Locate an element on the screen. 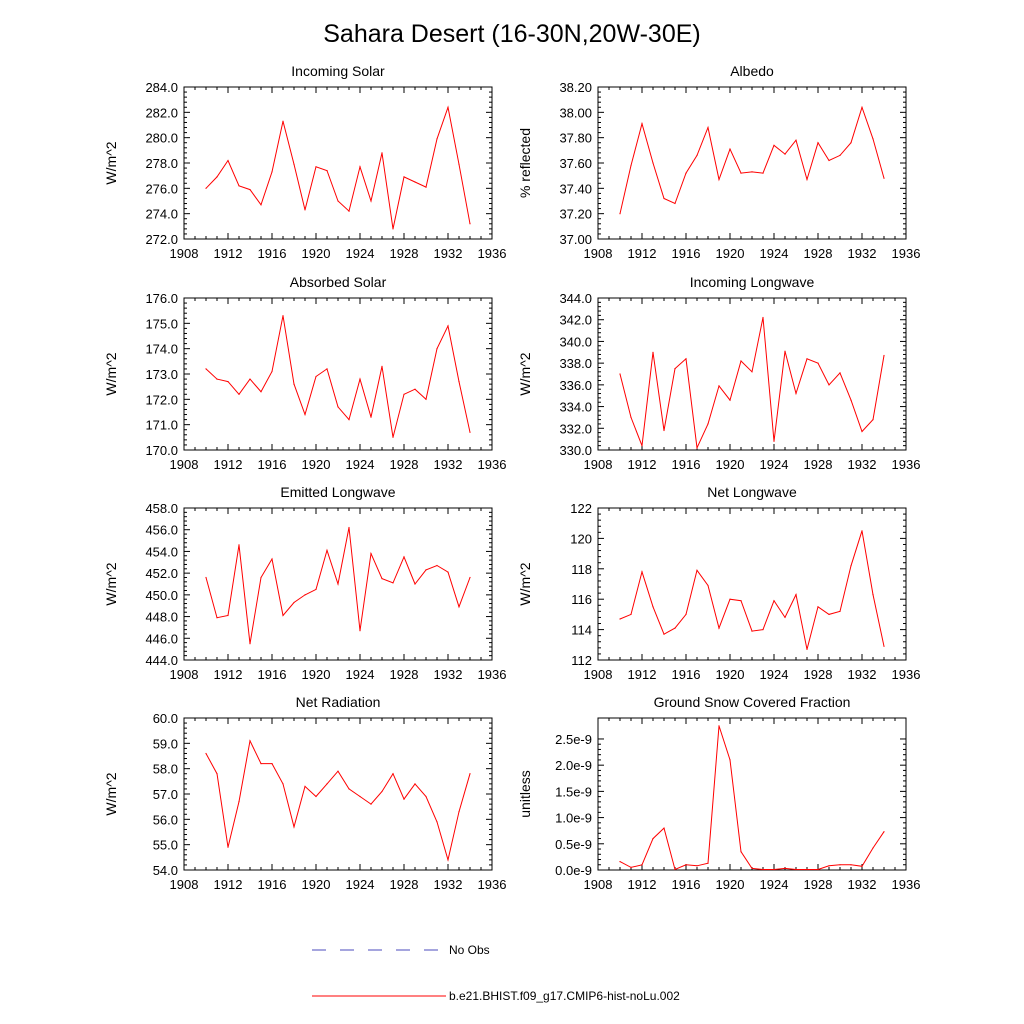  y-tick-label: 278.0 is located at coordinates (161, 163).